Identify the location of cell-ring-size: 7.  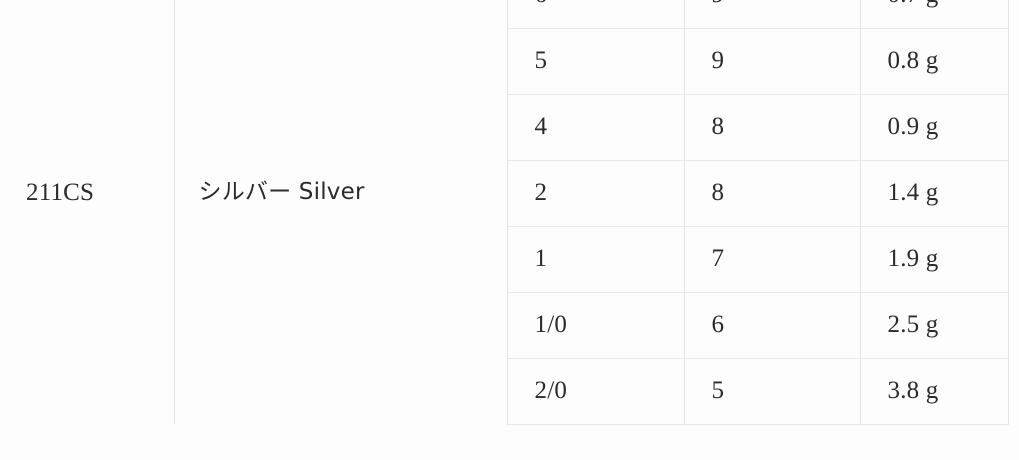
(772, 259).